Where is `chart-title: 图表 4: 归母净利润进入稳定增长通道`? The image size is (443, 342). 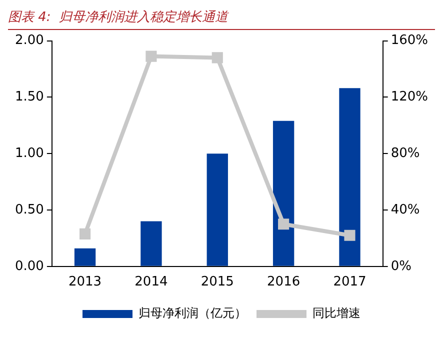 chart-title: 图表 4: 归母净利润进入稳定增长通道 is located at coordinates (221, 19).